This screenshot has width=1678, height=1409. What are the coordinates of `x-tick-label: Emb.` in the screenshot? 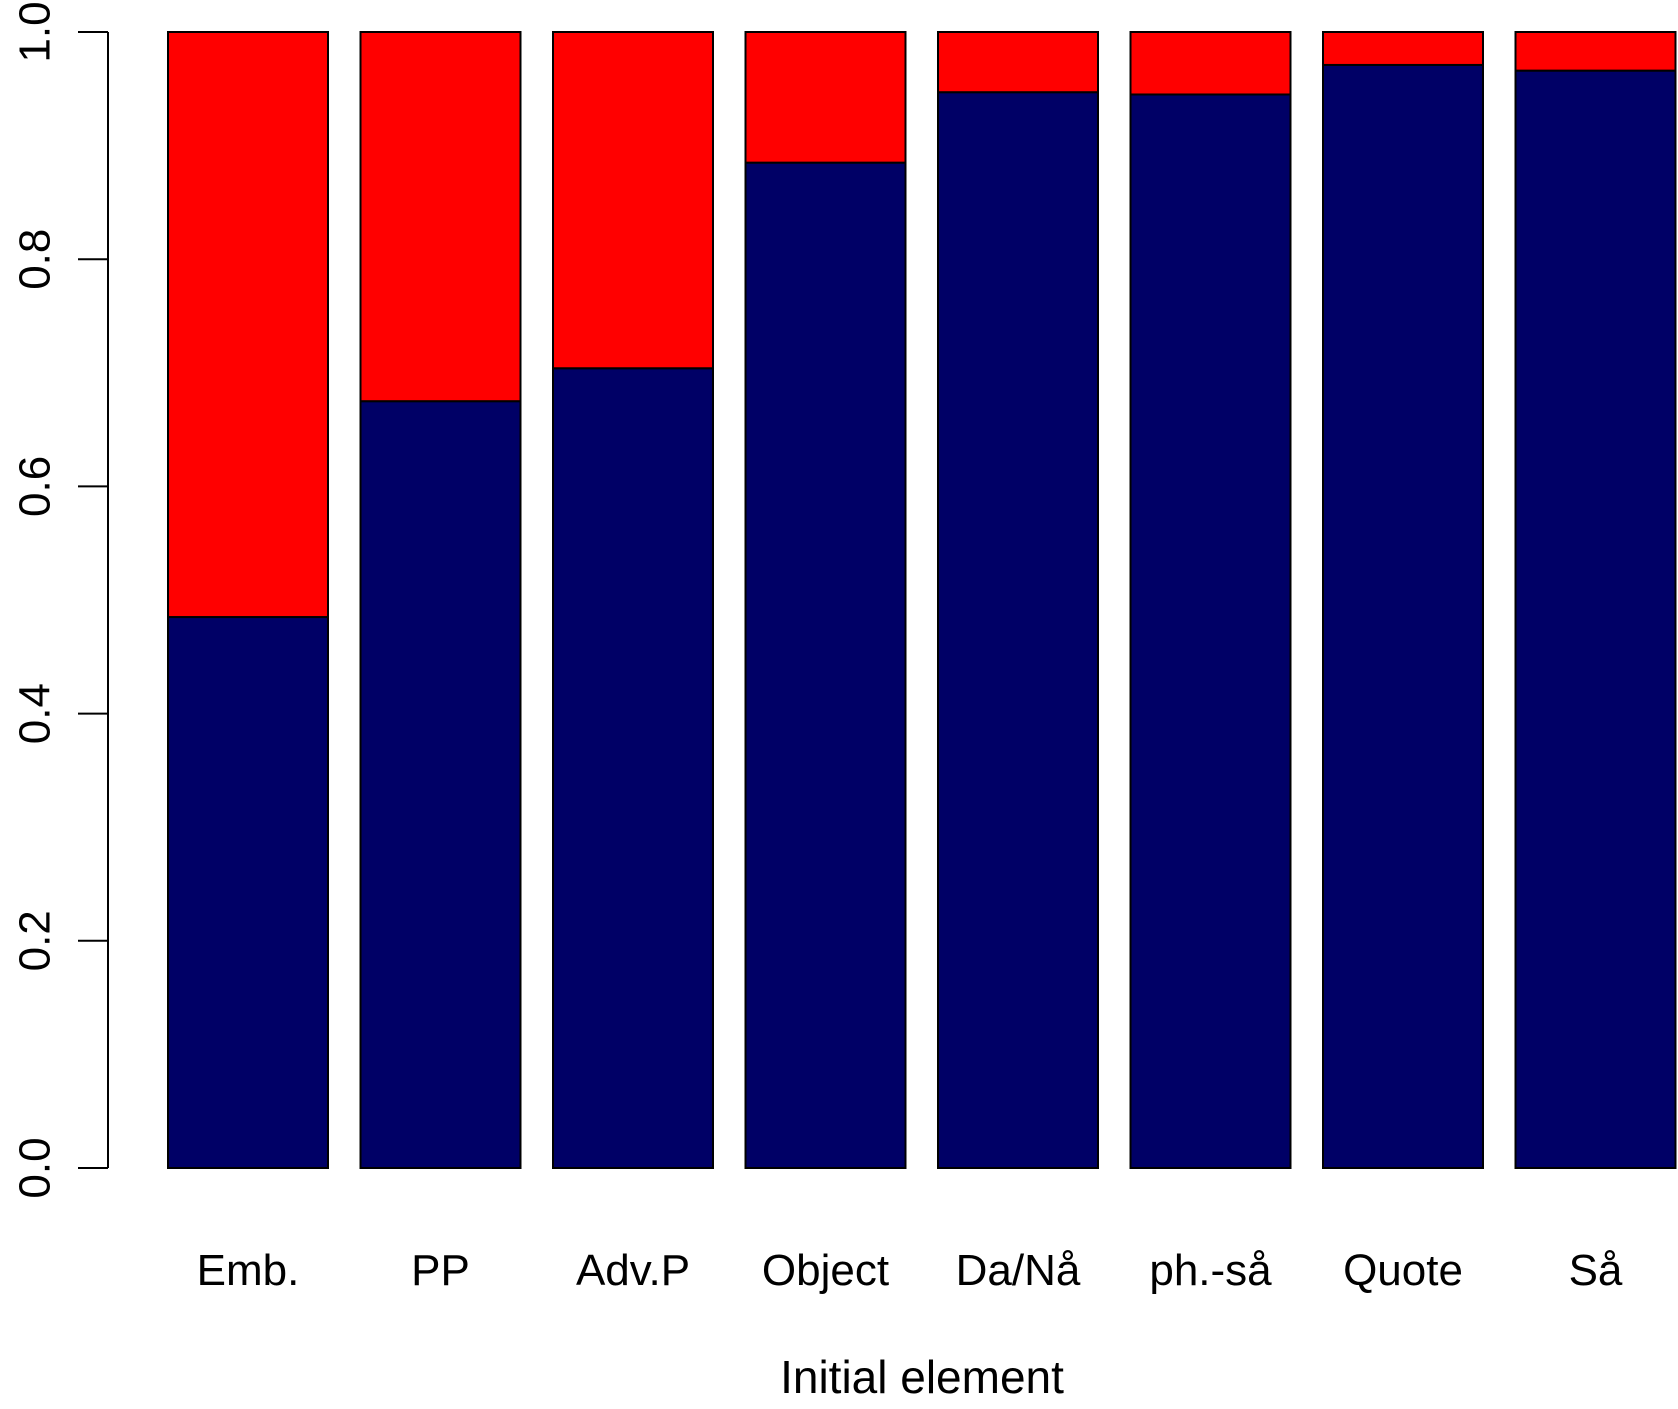 It's located at (248, 1270).